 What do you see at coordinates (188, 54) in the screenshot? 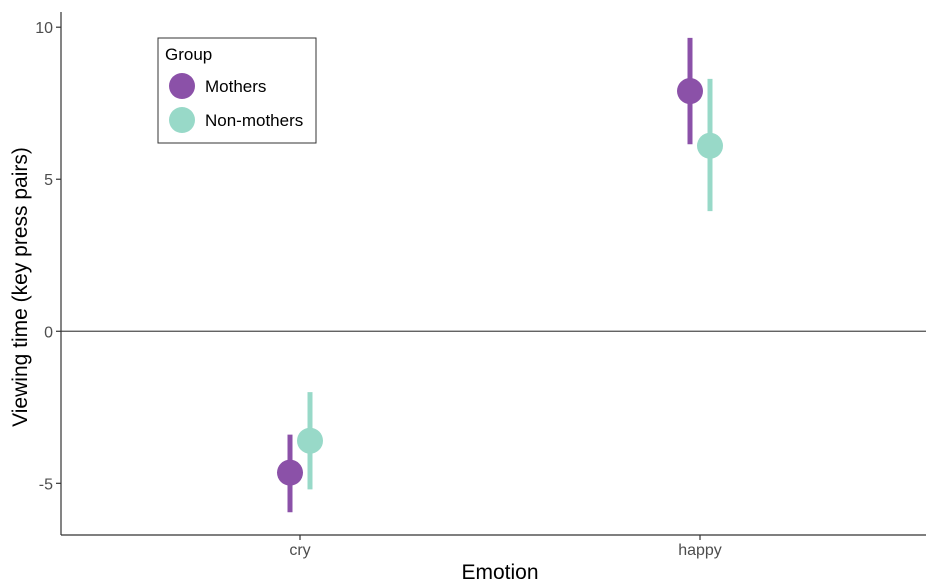
I see `legend-title: Group` at bounding box center [188, 54].